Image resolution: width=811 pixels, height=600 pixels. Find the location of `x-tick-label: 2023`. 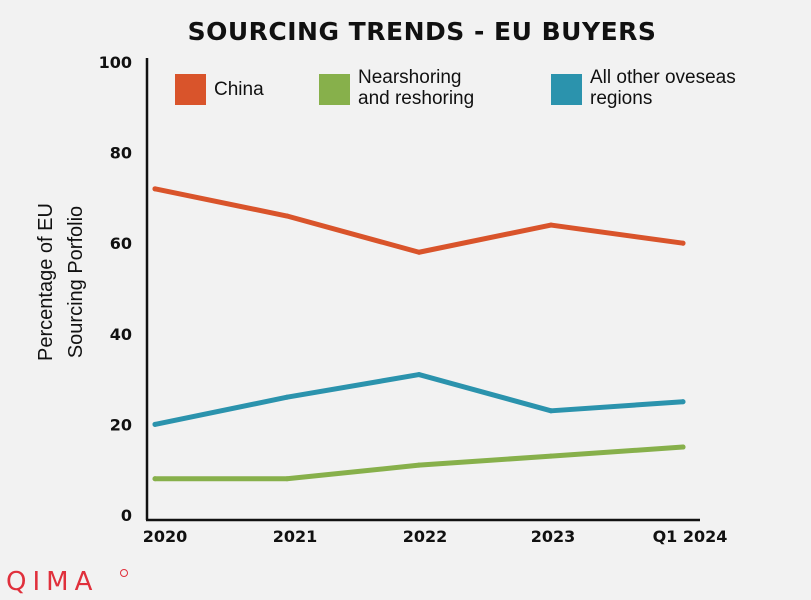

x-tick-label: 2023 is located at coordinates (553, 536).